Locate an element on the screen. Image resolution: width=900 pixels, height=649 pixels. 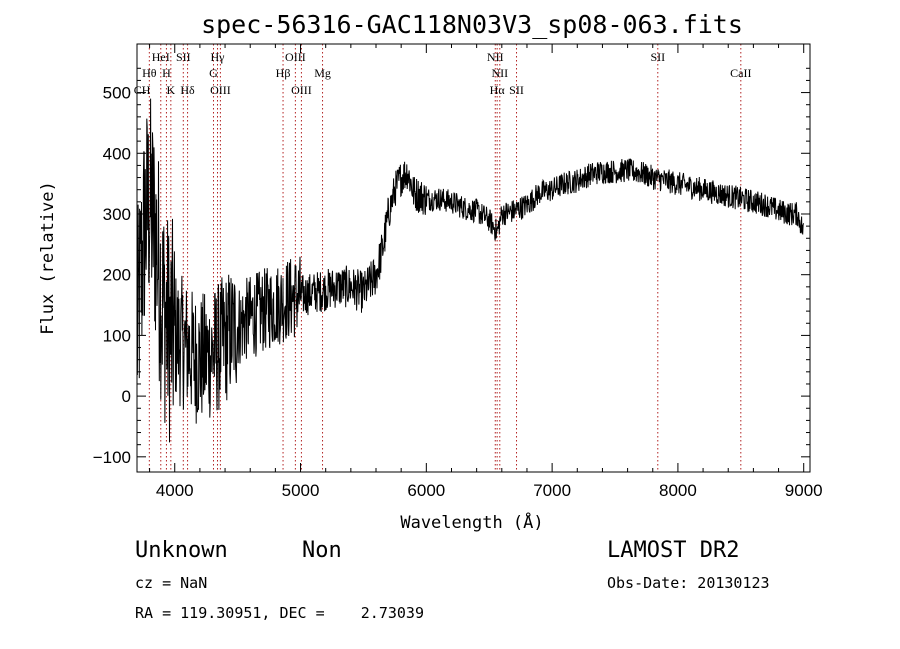
x-tick-label: 5000 is located at coordinates (301, 490).